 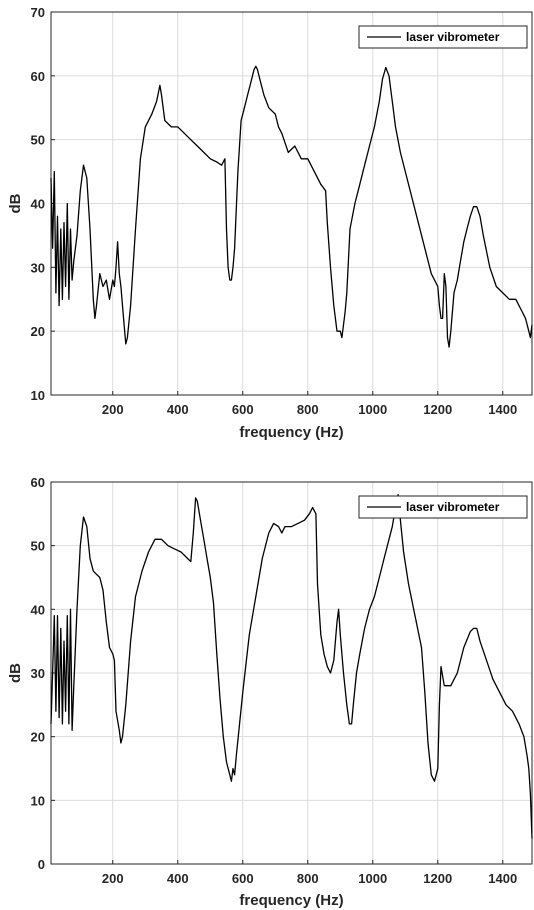 I want to click on y-tick-label: 0, so click(x=41, y=864).